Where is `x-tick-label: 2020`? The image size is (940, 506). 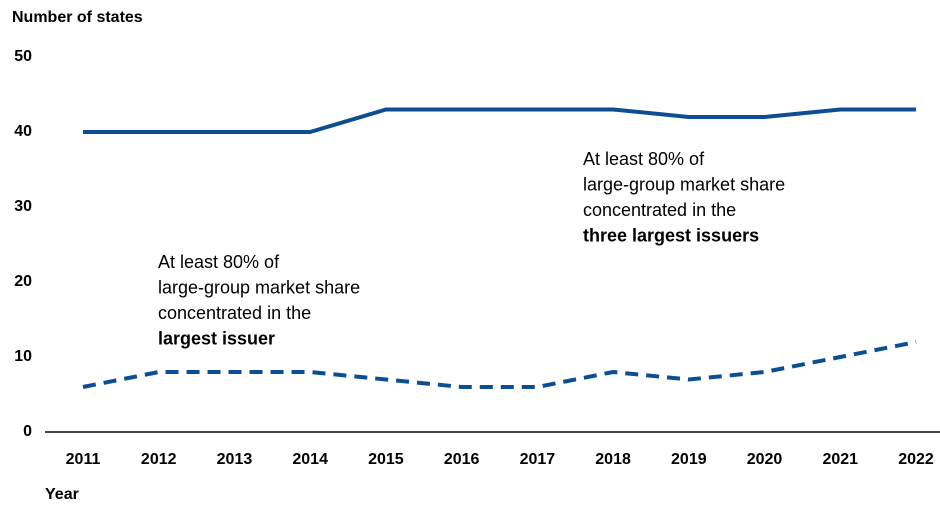
x-tick-label: 2020 is located at coordinates (765, 459).